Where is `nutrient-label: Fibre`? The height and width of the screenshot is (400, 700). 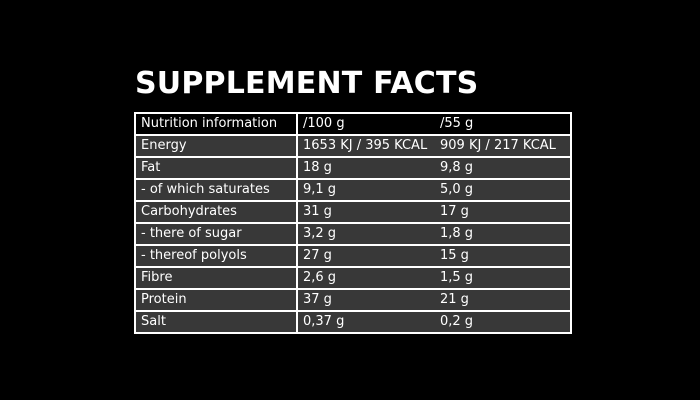
nutrient-label: Fibre is located at coordinates (216, 278).